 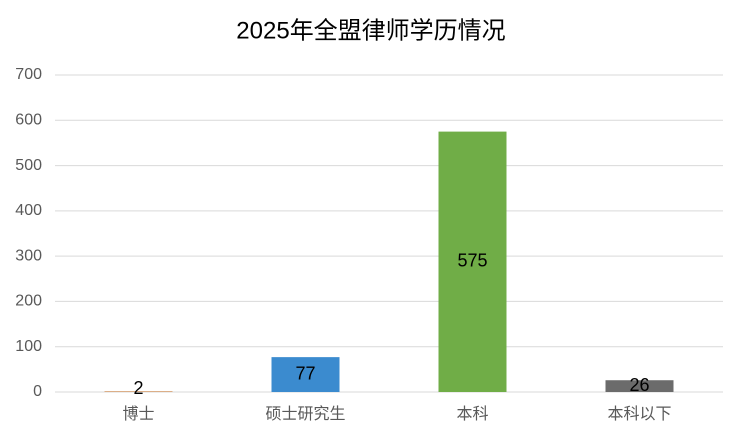 I want to click on x-tick-label: 本科, so click(x=472, y=414).